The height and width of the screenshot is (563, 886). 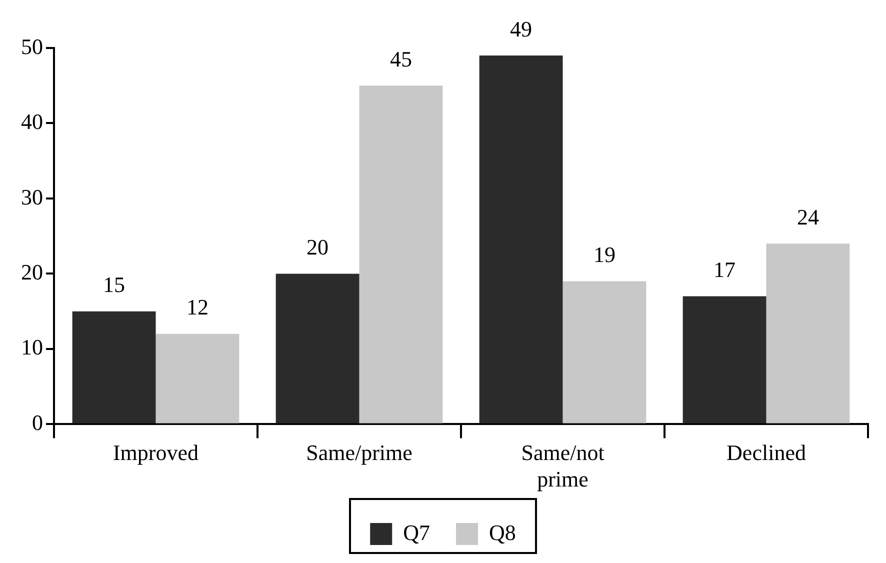 What do you see at coordinates (502, 532) in the screenshot?
I see `legend-label: Q8` at bounding box center [502, 532].